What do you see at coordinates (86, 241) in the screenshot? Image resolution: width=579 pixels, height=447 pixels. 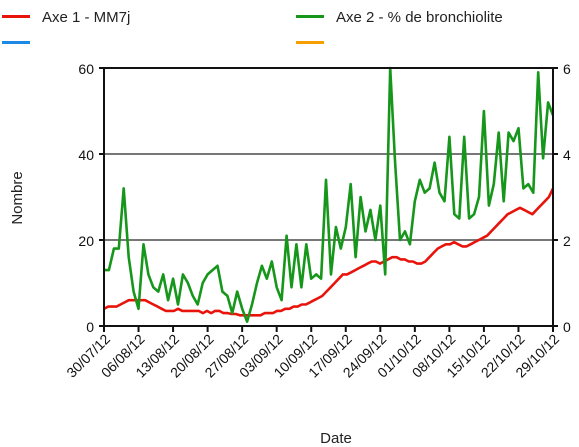 I see `y-tick-label: 20` at bounding box center [86, 241].